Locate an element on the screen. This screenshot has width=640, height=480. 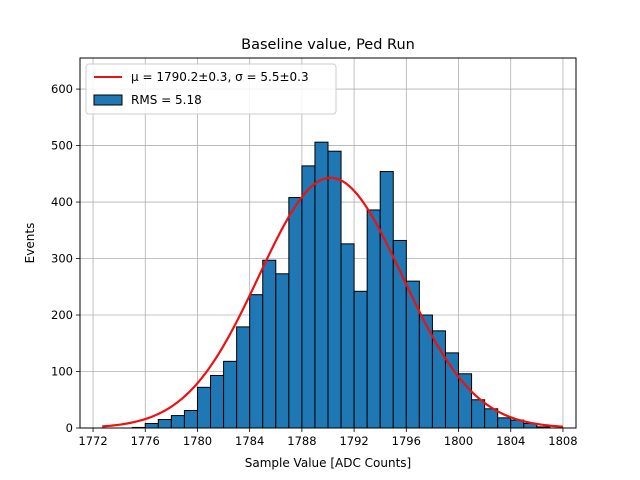
x-axis-ticks: 1772 1776 1780 1784 1788 1792 1796 1800 1804 1808 is located at coordinates (328, 438).